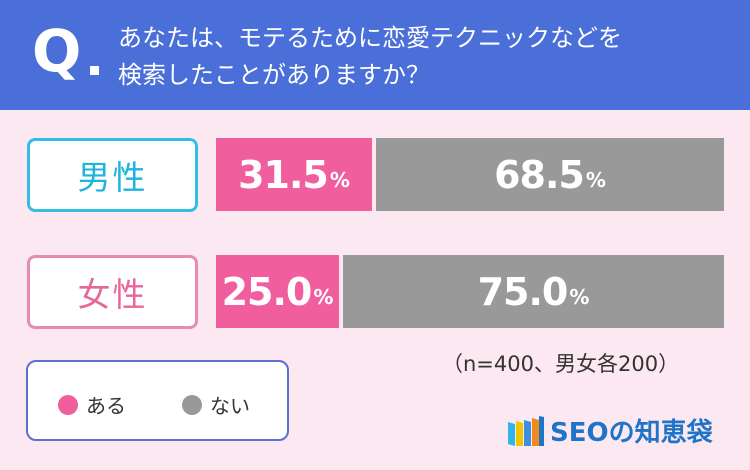  Describe the element at coordinates (94, 70) in the screenshot. I see `question-mark-dot` at that location.